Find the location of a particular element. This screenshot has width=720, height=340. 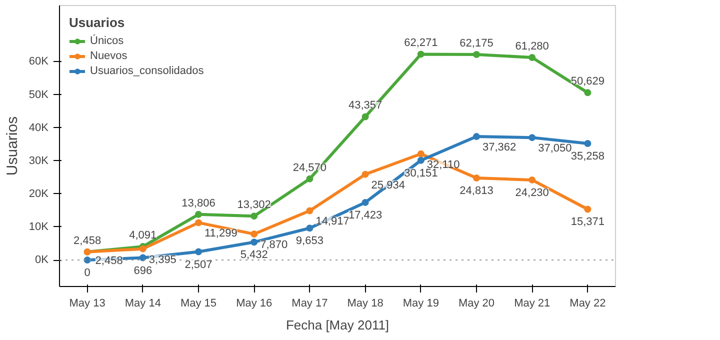

data-label: 696 is located at coordinates (143, 270).